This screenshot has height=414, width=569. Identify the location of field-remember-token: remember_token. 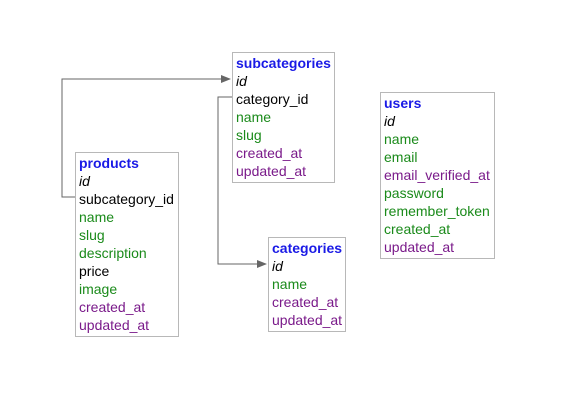
(437, 211).